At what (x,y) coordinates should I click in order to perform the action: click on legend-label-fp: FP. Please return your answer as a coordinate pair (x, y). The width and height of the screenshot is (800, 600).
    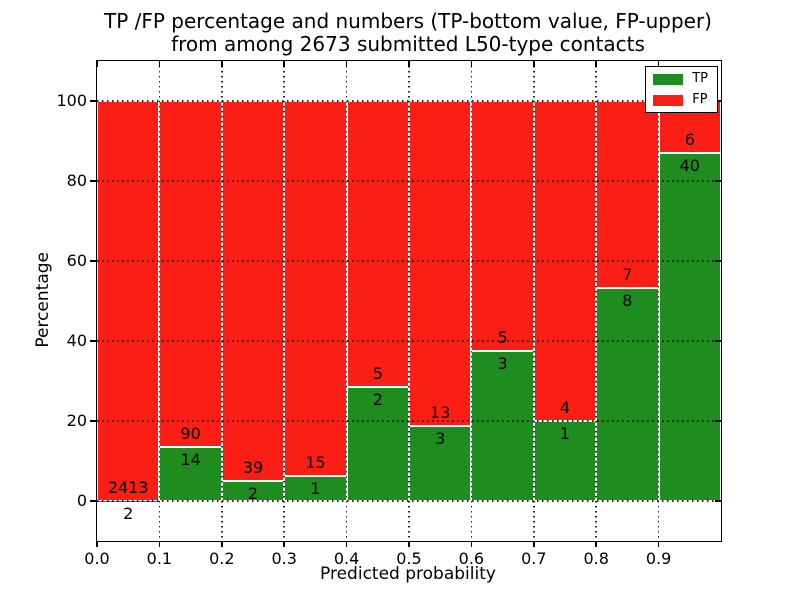
    Looking at the image, I should click on (700, 99).